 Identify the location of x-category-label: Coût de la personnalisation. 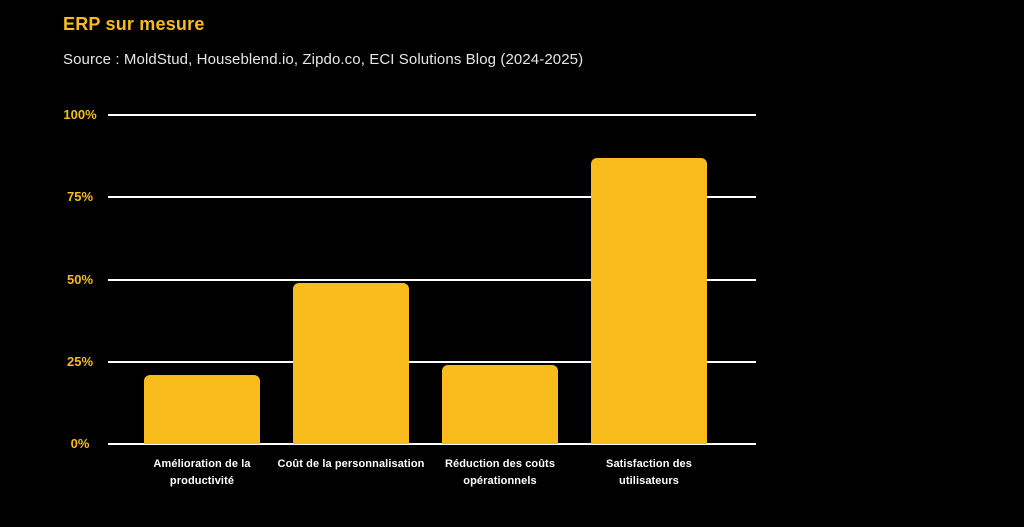
(351, 464).